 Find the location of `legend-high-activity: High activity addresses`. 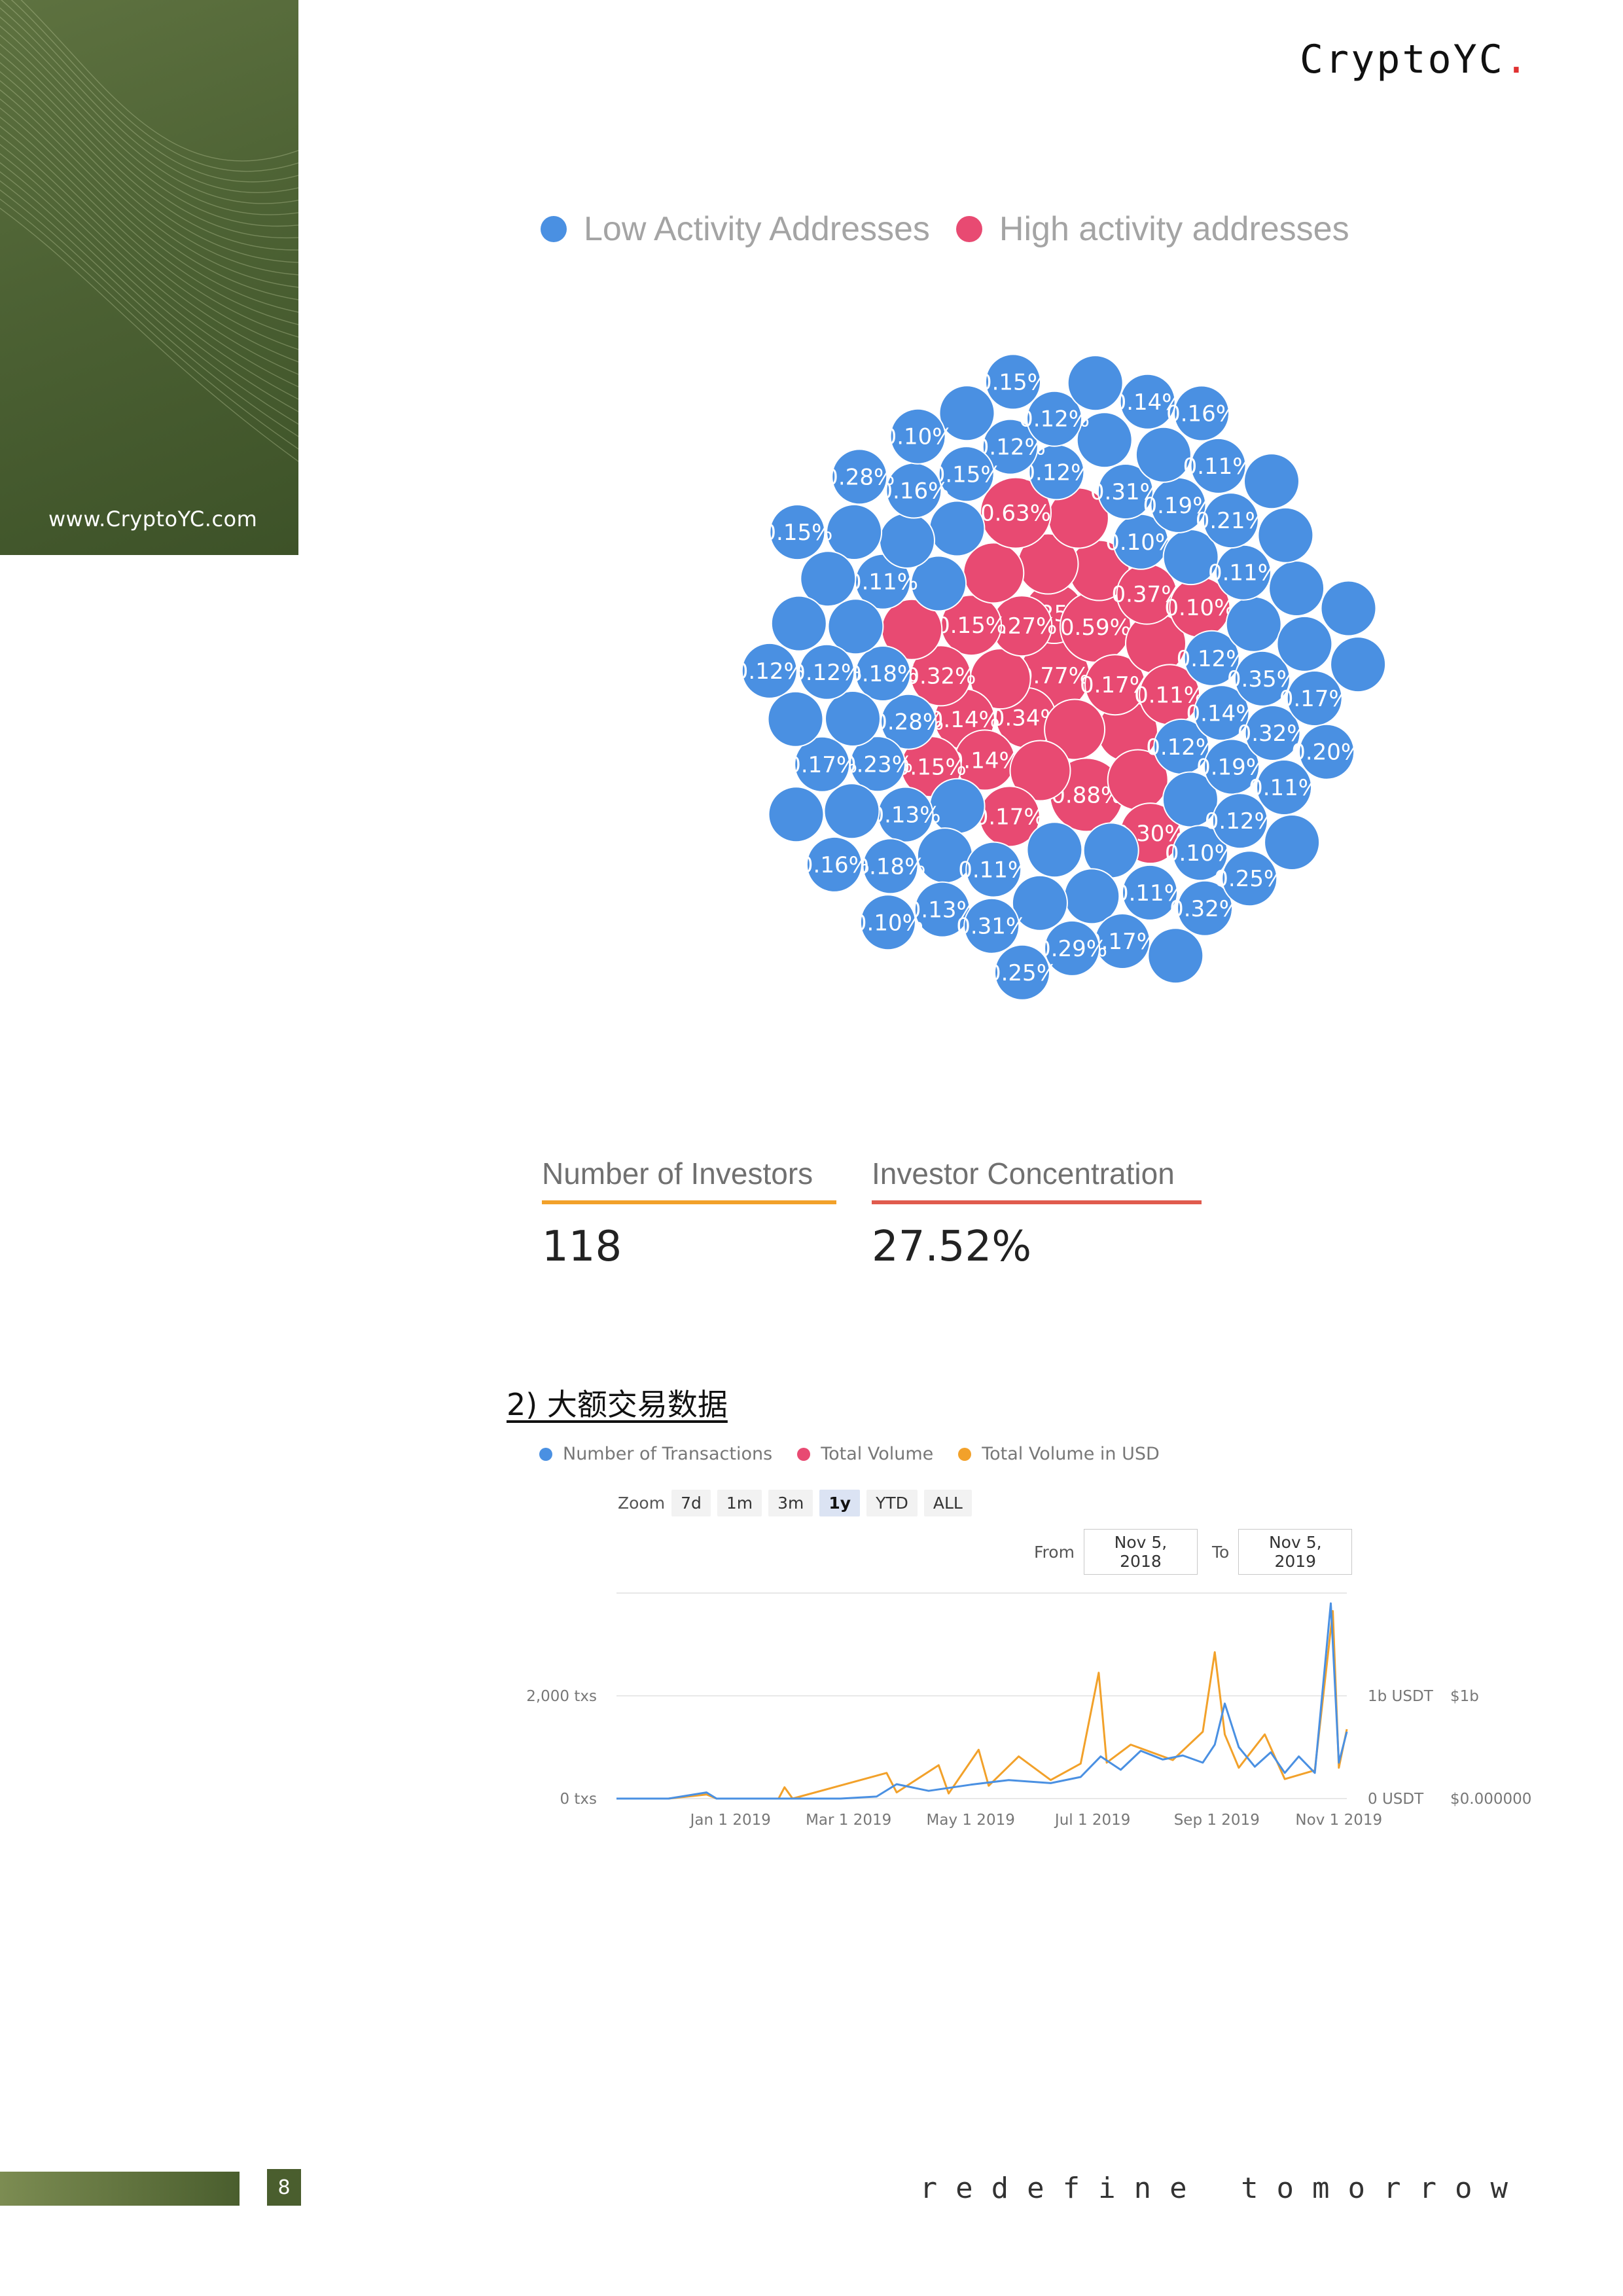

legend-high-activity: High activity addresses is located at coordinates (1152, 229).